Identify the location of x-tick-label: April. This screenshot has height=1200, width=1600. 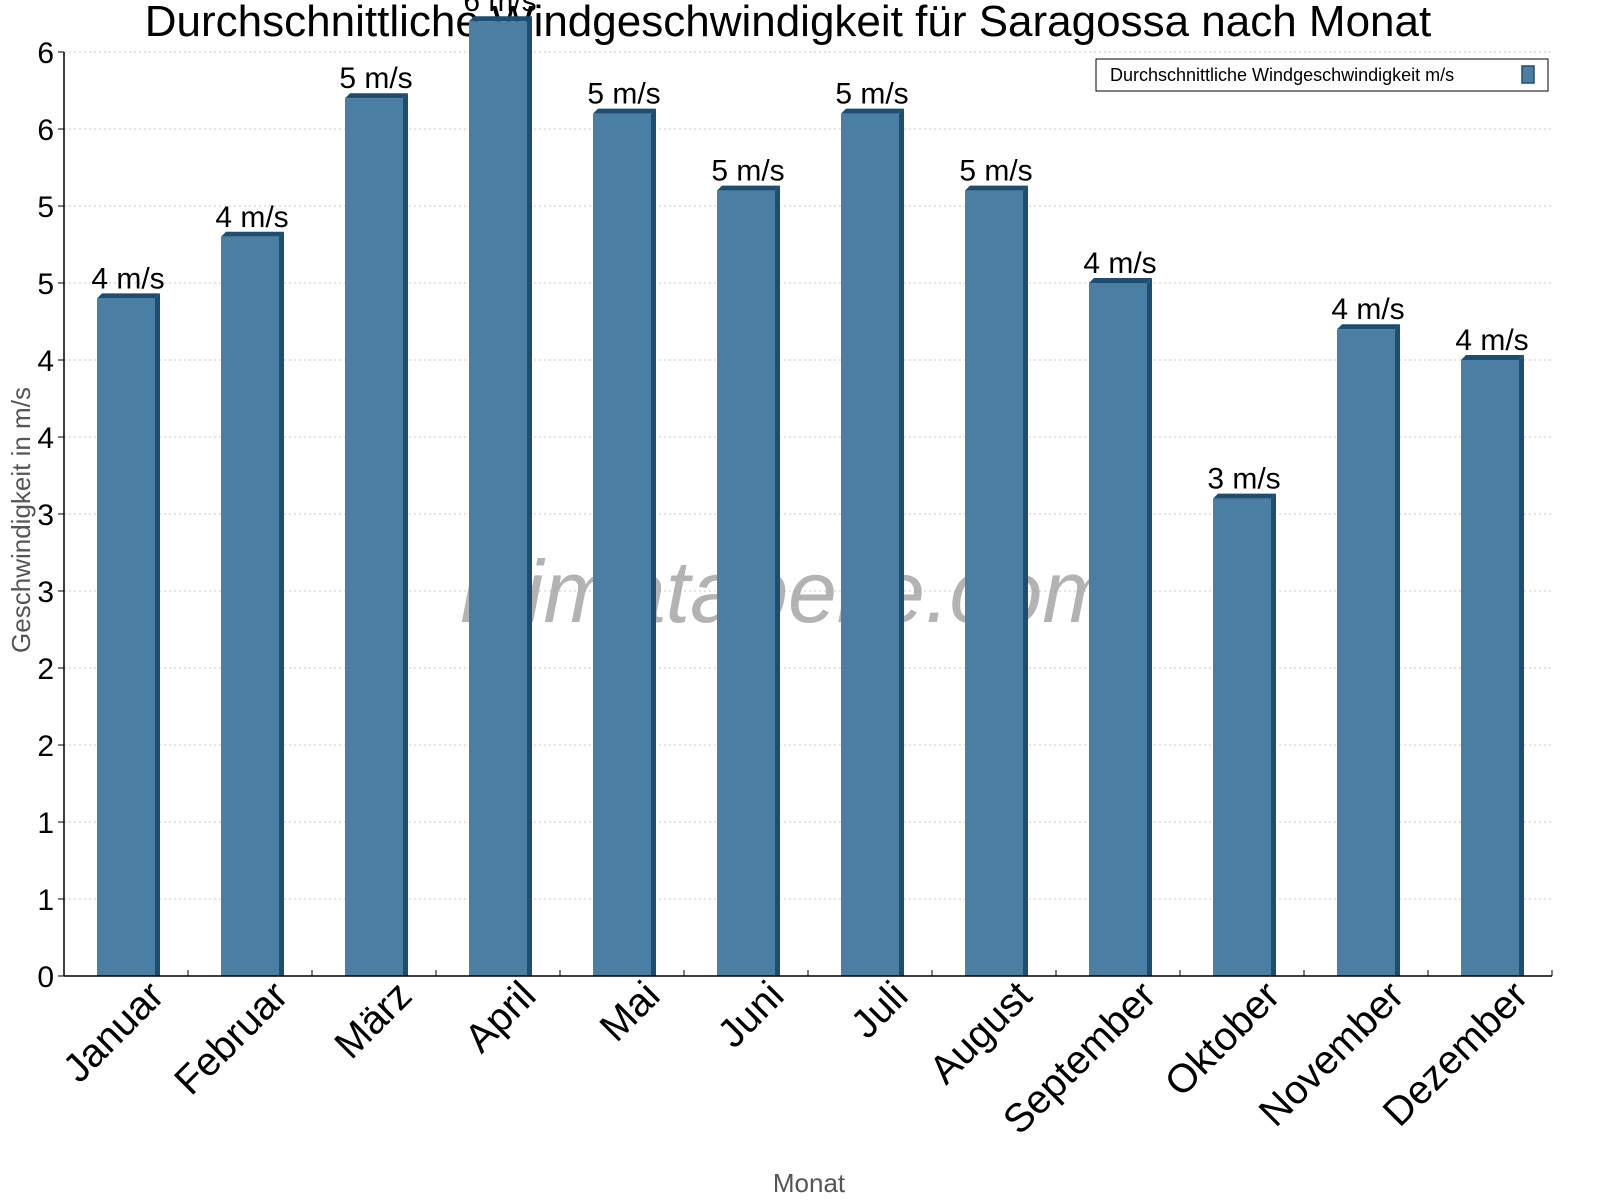
(501, 1017).